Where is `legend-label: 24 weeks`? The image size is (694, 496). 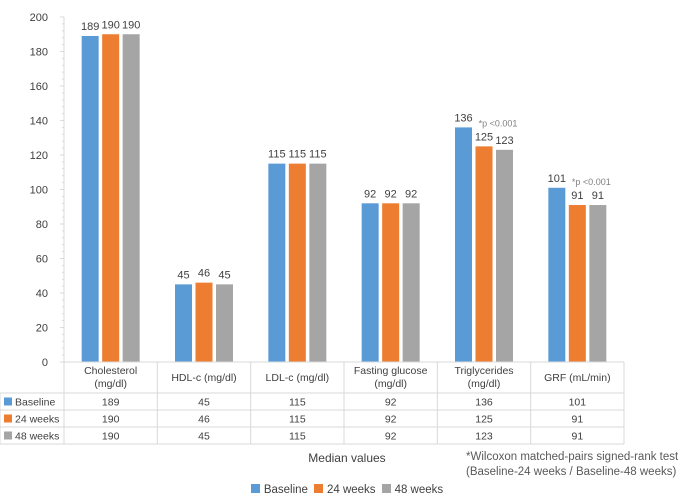
legend-label: 24 weeks is located at coordinates (351, 490).